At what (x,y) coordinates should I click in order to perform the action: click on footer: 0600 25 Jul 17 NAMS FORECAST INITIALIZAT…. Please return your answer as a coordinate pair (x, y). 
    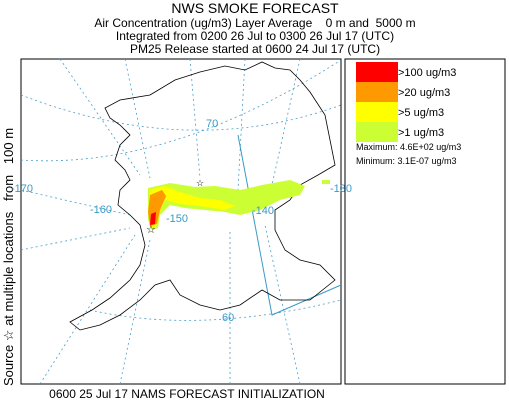
    Looking at the image, I should click on (187, 394).